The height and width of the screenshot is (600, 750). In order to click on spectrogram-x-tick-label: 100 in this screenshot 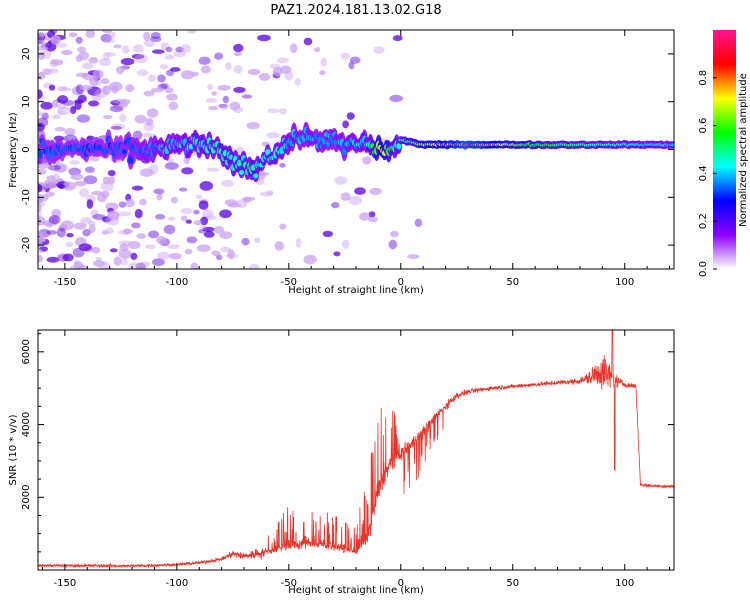, I will do `click(624, 282)`.